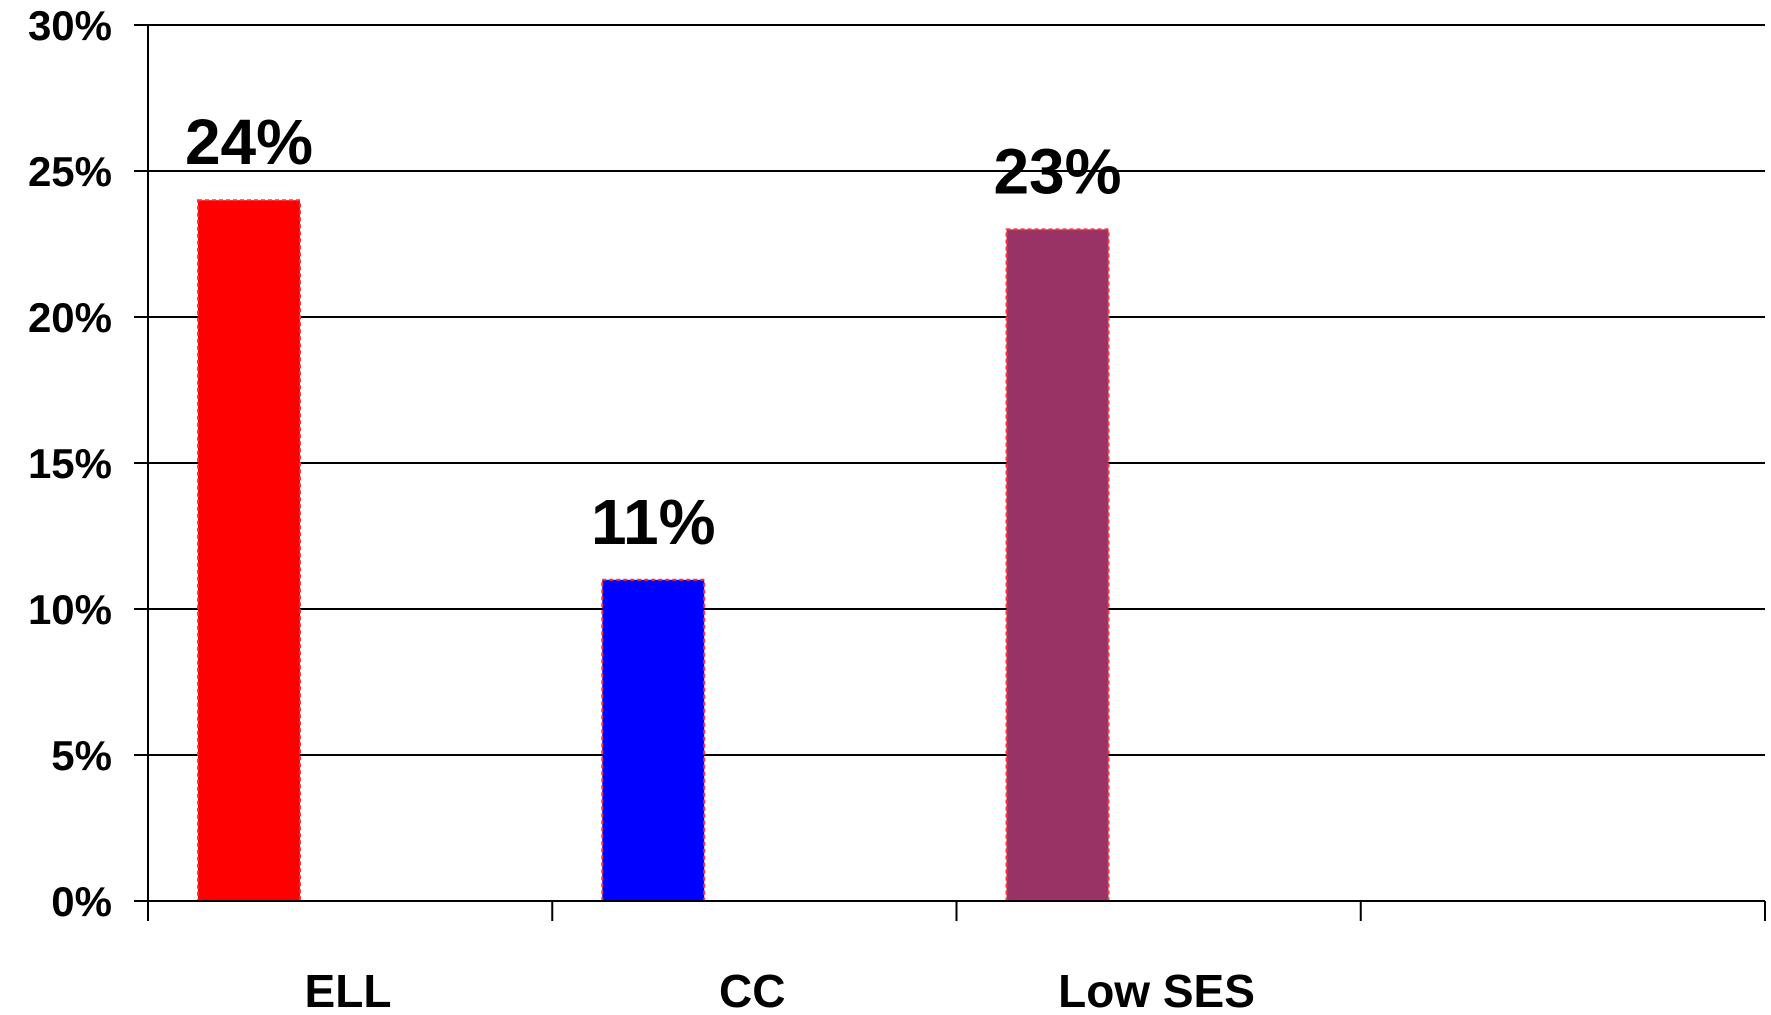 The height and width of the screenshot is (1015, 1771). Describe the element at coordinates (653, 522) in the screenshot. I see `data-label: 11%` at that location.